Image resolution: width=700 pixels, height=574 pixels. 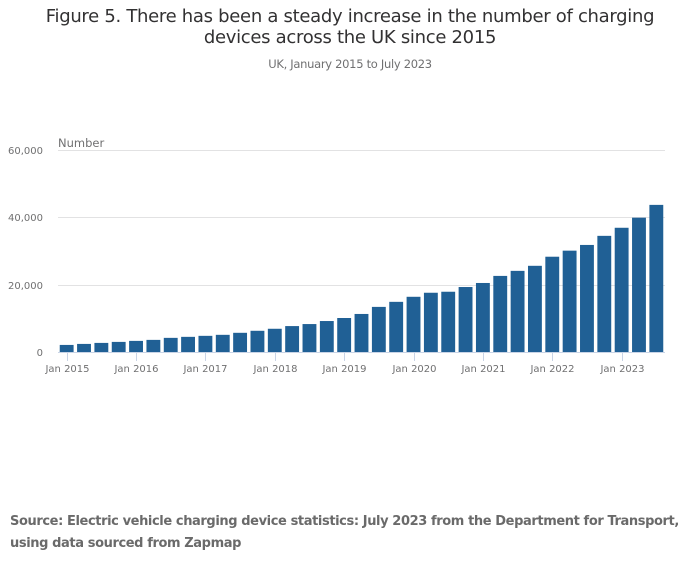 I want to click on y-tick-label: 40,000, so click(x=25, y=218).